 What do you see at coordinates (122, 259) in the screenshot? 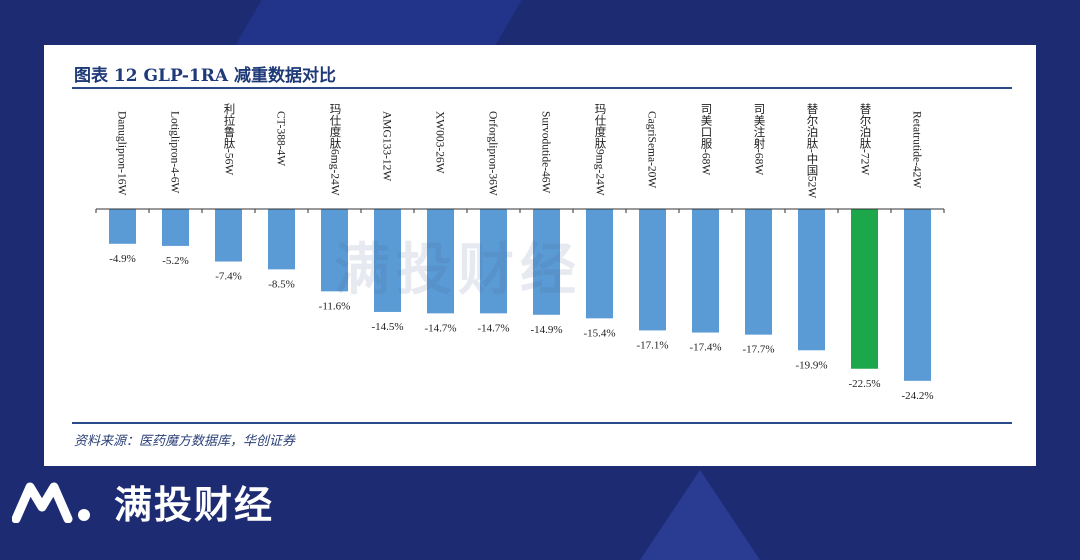
I see `data-label: -4.9%` at bounding box center [122, 259].